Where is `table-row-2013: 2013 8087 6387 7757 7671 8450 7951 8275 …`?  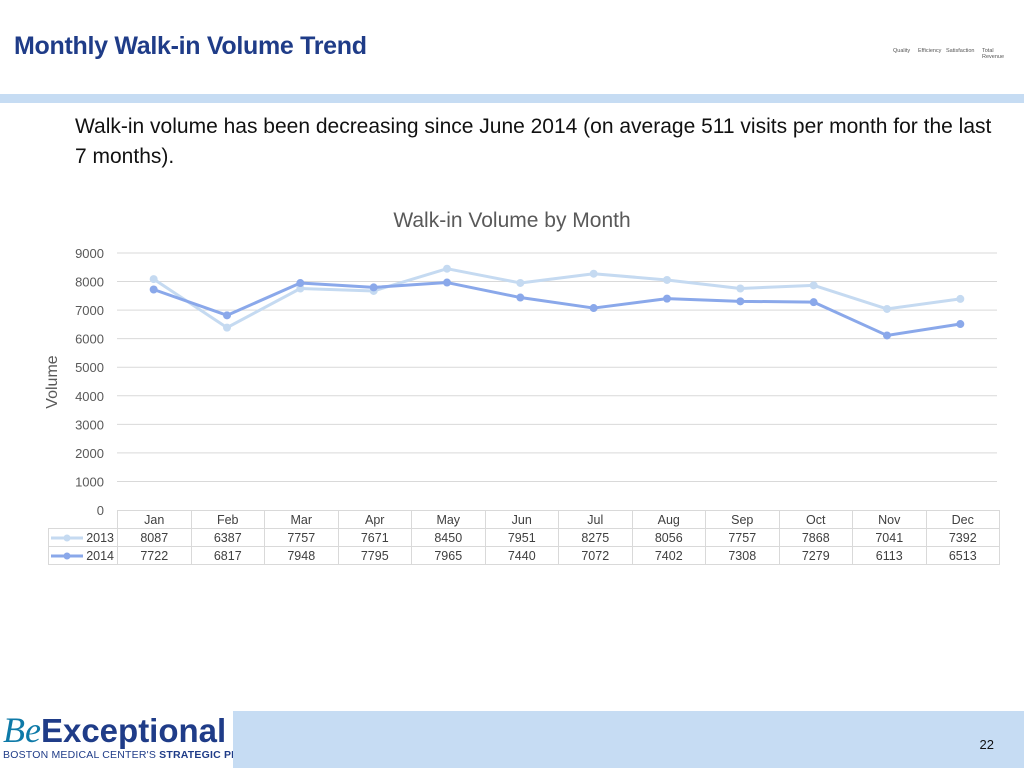 table-row-2013: 2013 8087 6387 7757 7671 8450 7951 8275 … is located at coordinates (524, 537).